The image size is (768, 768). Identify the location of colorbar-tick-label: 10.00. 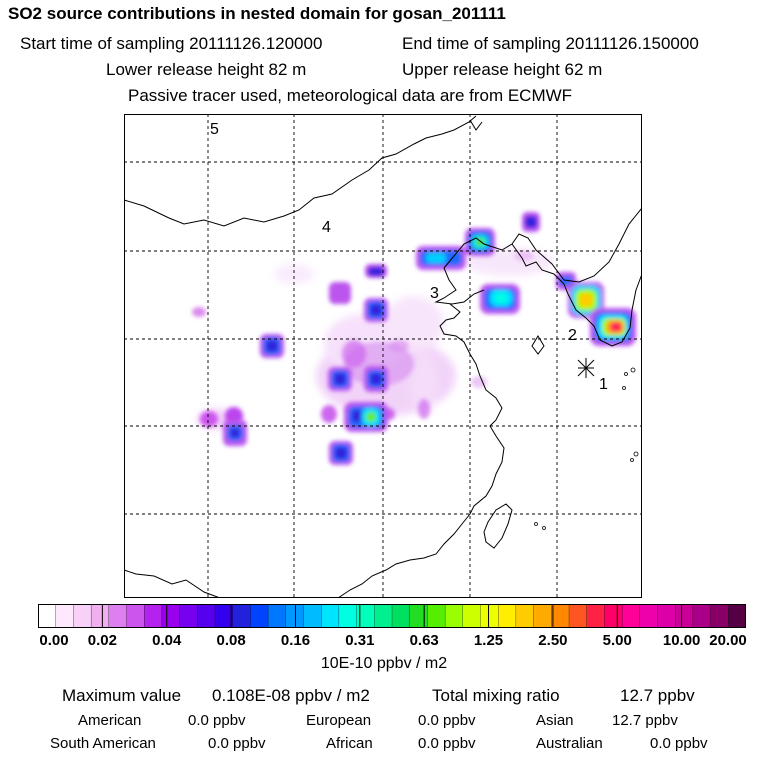
(681, 640).